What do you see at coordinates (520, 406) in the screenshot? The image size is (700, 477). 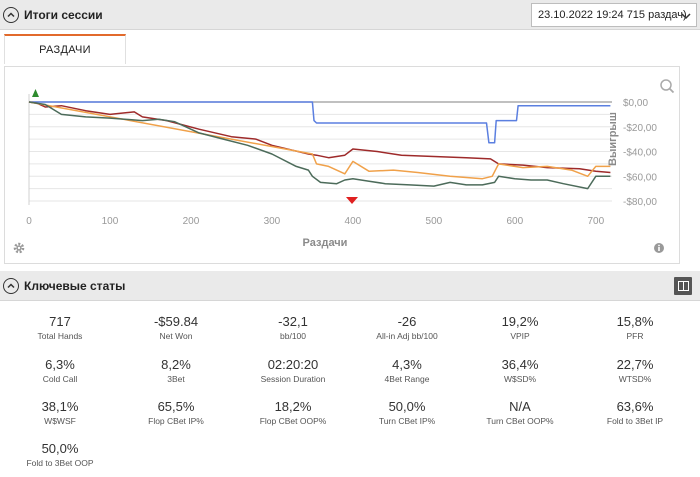 I see `stat-value: N/A` at bounding box center [520, 406].